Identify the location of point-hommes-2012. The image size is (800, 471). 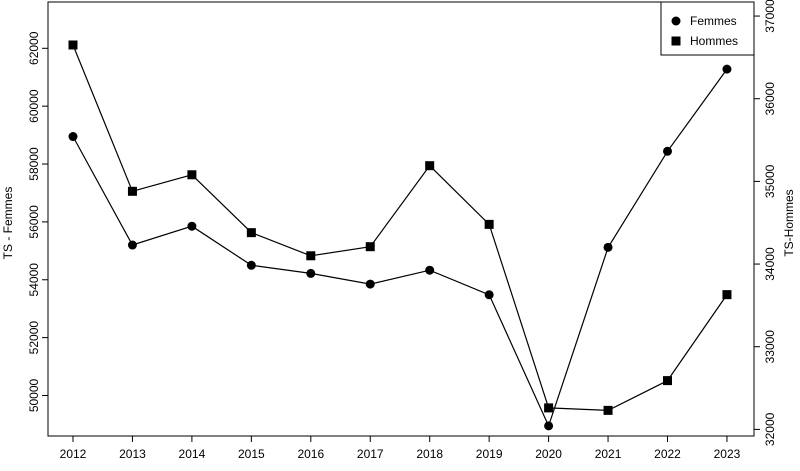
(73, 45).